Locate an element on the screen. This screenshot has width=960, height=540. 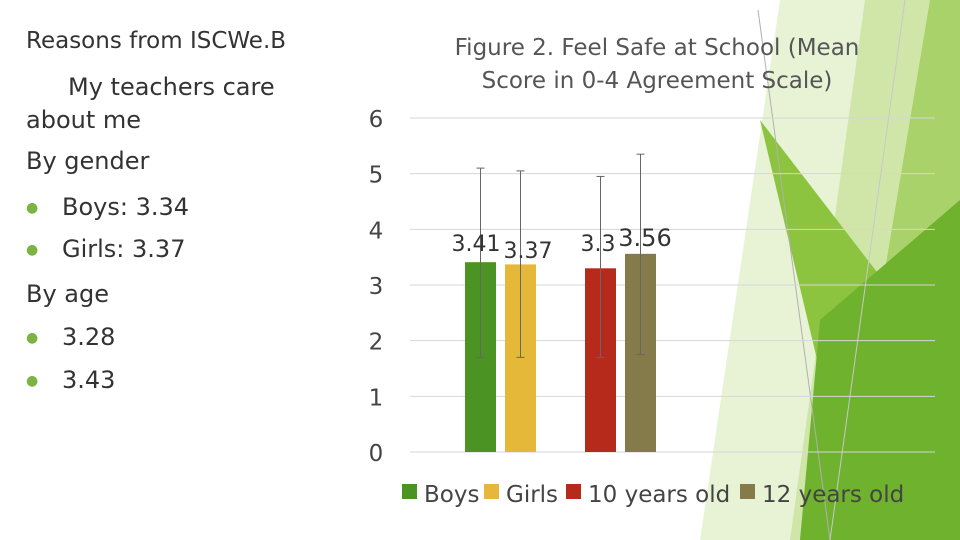
chart-title-line: Figure 2. Feel Safe at School (Mean is located at coordinates (657, 48).